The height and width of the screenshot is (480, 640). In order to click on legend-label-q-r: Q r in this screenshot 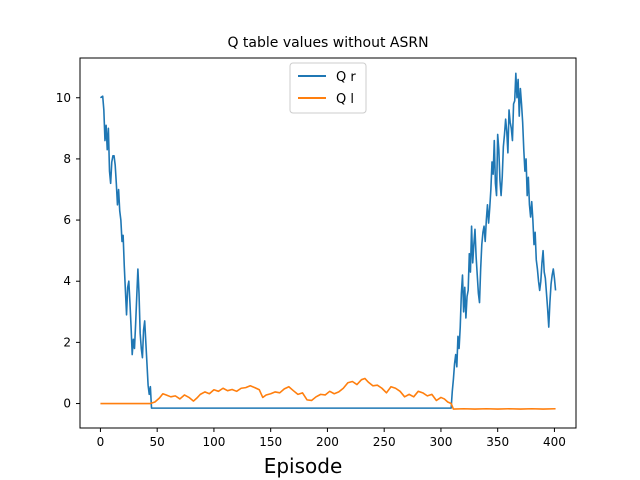, I will do `click(346, 77)`.